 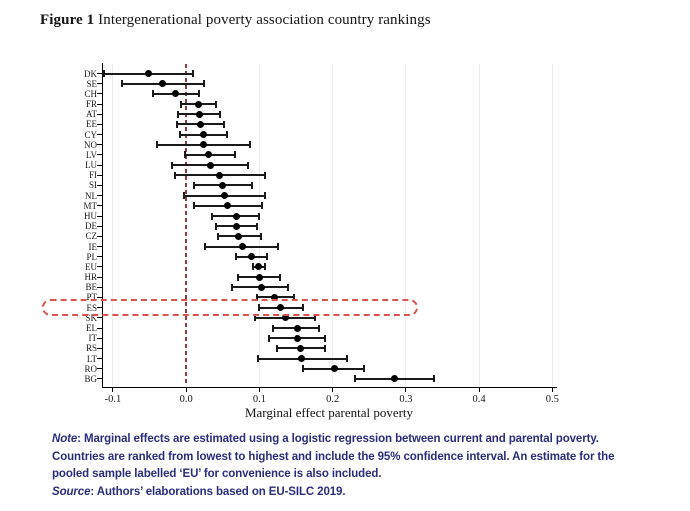 What do you see at coordinates (249, 145) in the screenshot?
I see `ci-cap-high-NO` at bounding box center [249, 145].